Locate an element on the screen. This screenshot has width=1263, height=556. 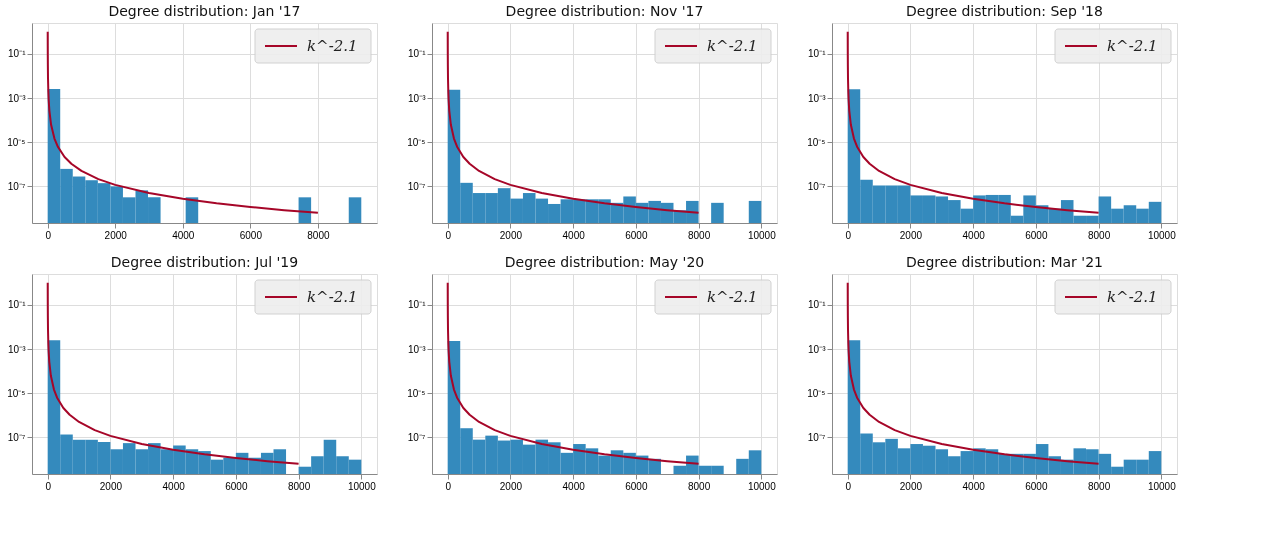
chart-title: Degree distribution: Jan '17 is located at coordinates (204, 11).